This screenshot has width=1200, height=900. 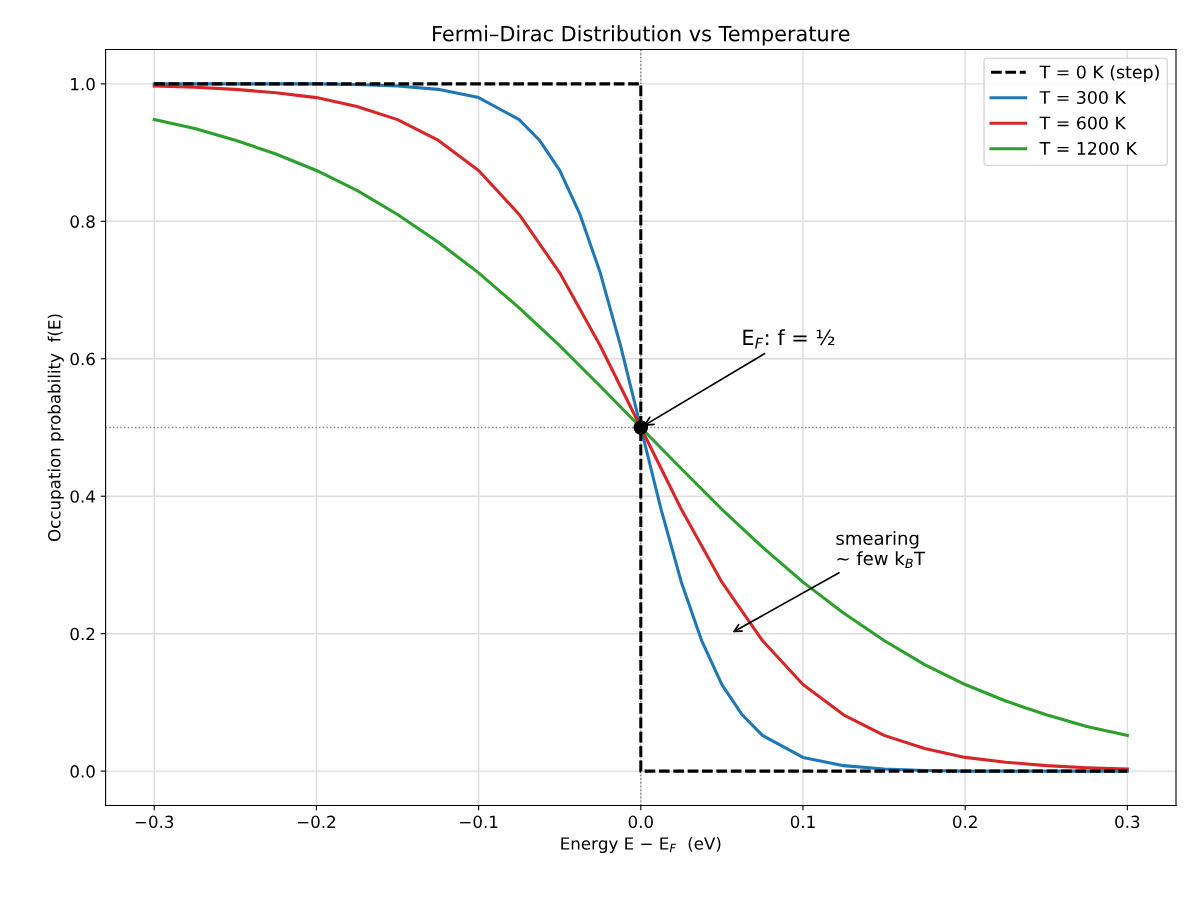 What do you see at coordinates (640, 822) in the screenshot?
I see `x-tick-label: 0.0` at bounding box center [640, 822].